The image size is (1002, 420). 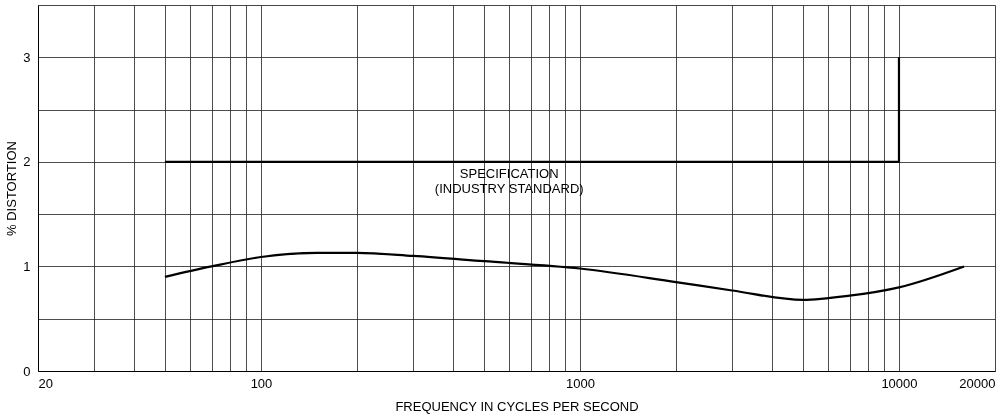 What do you see at coordinates (27, 57) in the screenshot?
I see `y-tick-label: 3` at bounding box center [27, 57].